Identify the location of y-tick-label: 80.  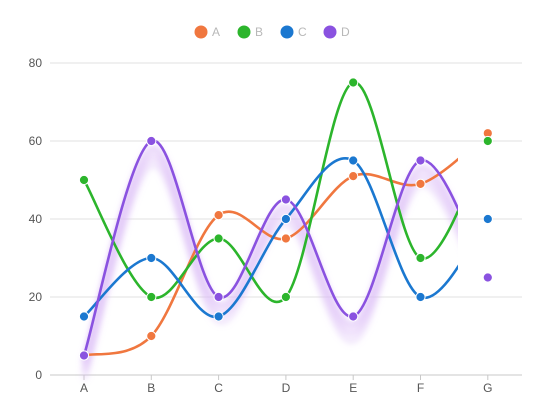
(36, 63).